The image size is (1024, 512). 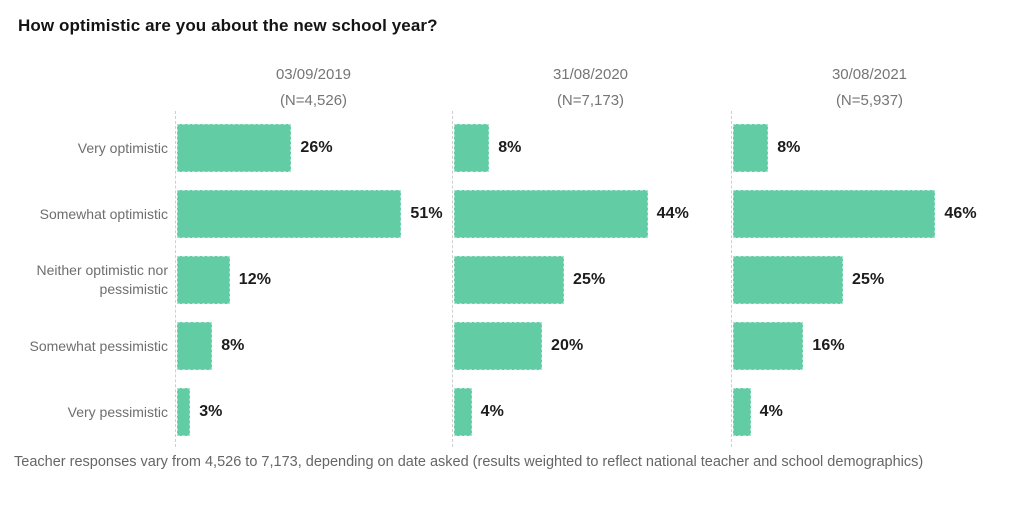 I want to click on bar-value-label: 12%, so click(x=255, y=279).